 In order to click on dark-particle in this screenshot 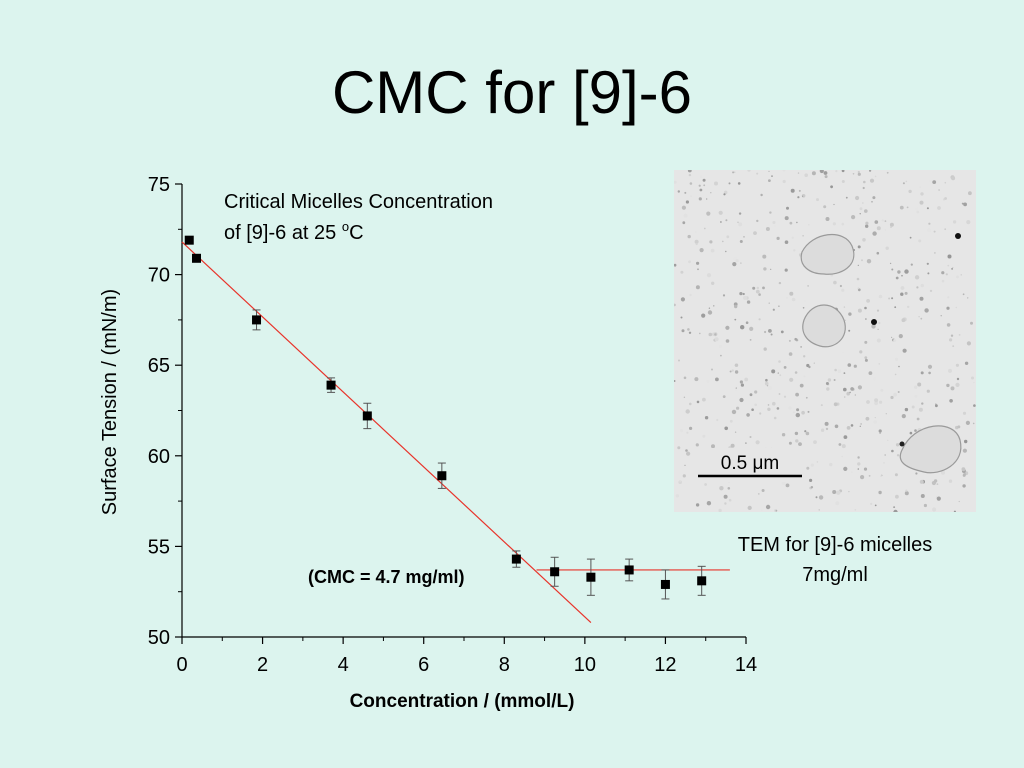, I will do `click(874, 322)`.